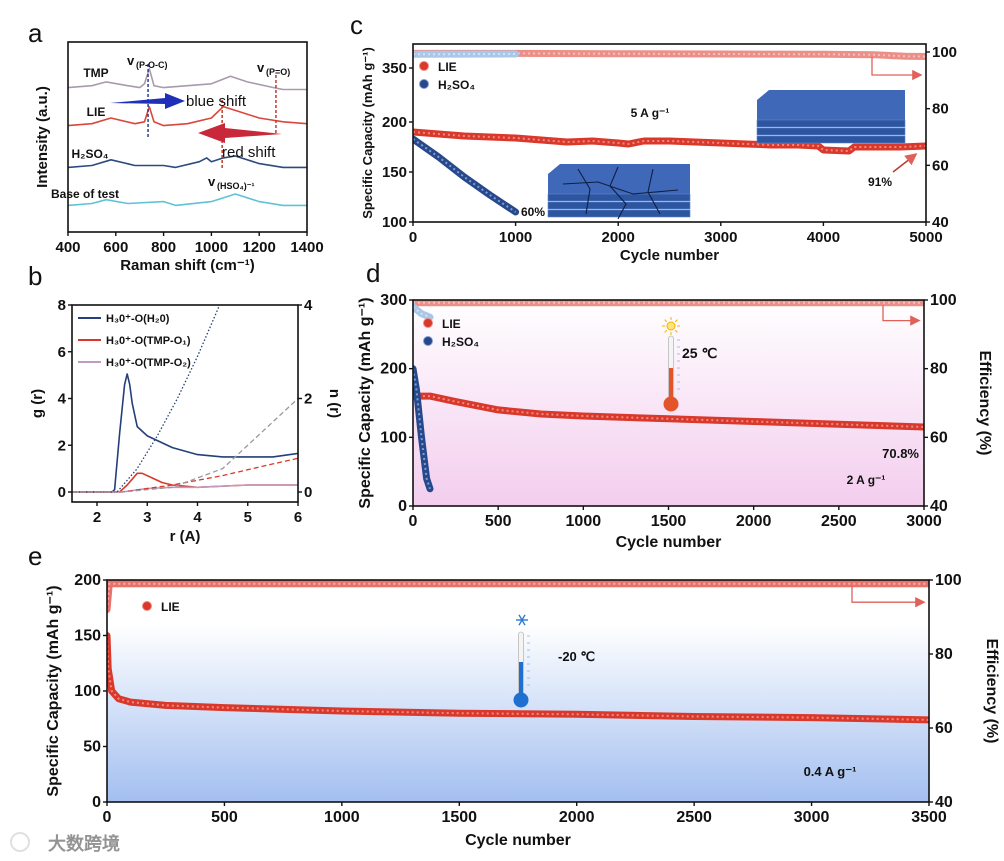 The image size is (1004, 861). Describe the element at coordinates (925, 237) in the screenshot. I see `x-tick-label: 5000` at that location.